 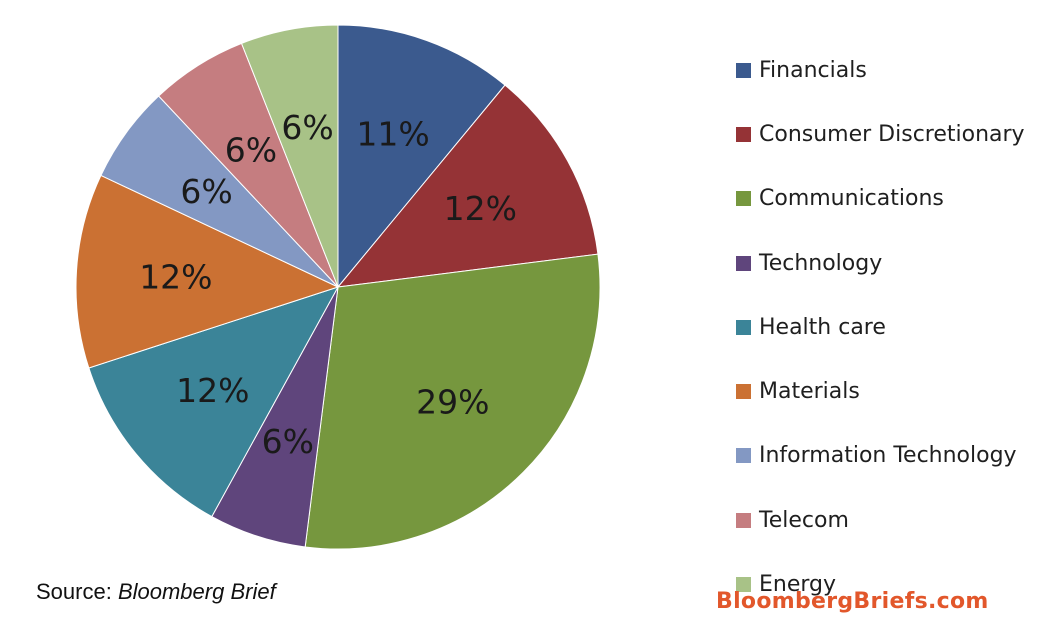 What do you see at coordinates (307, 127) in the screenshot?
I see `data-label-energy: 6%` at bounding box center [307, 127].